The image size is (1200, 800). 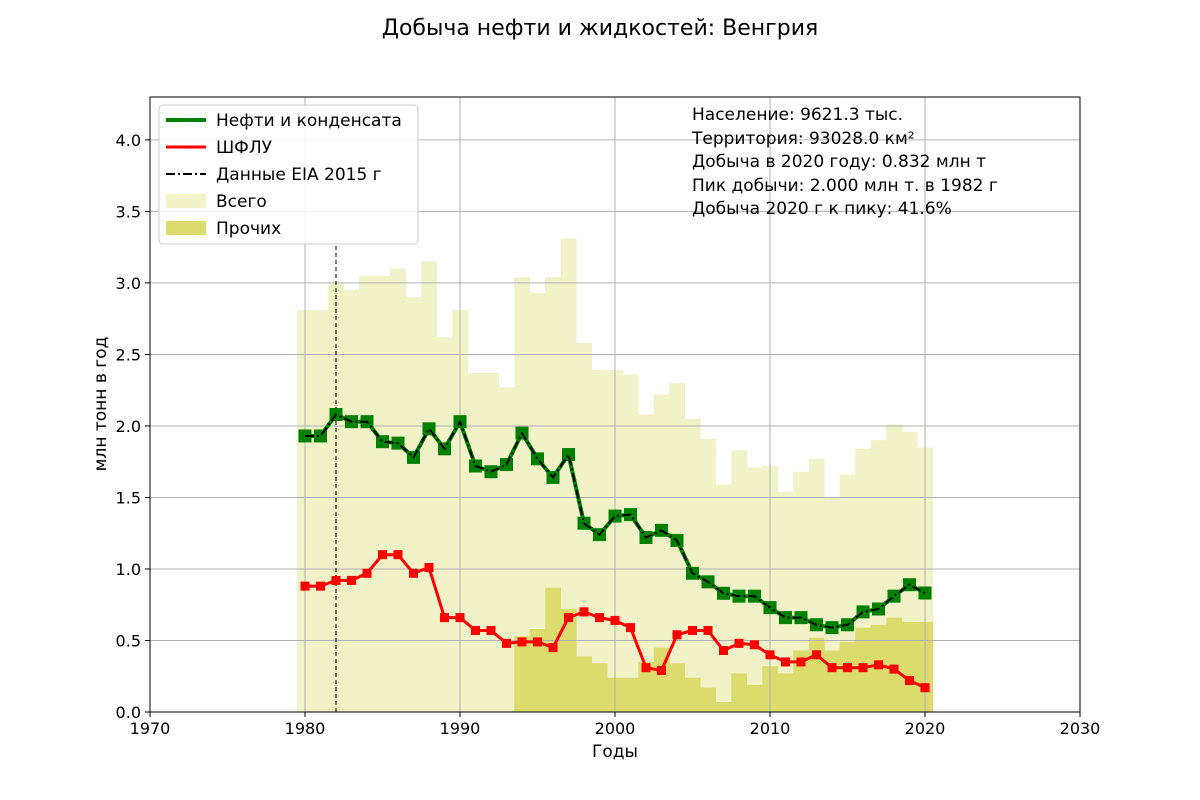 I want to click on y-tick-label: 2.5, so click(x=128, y=354).